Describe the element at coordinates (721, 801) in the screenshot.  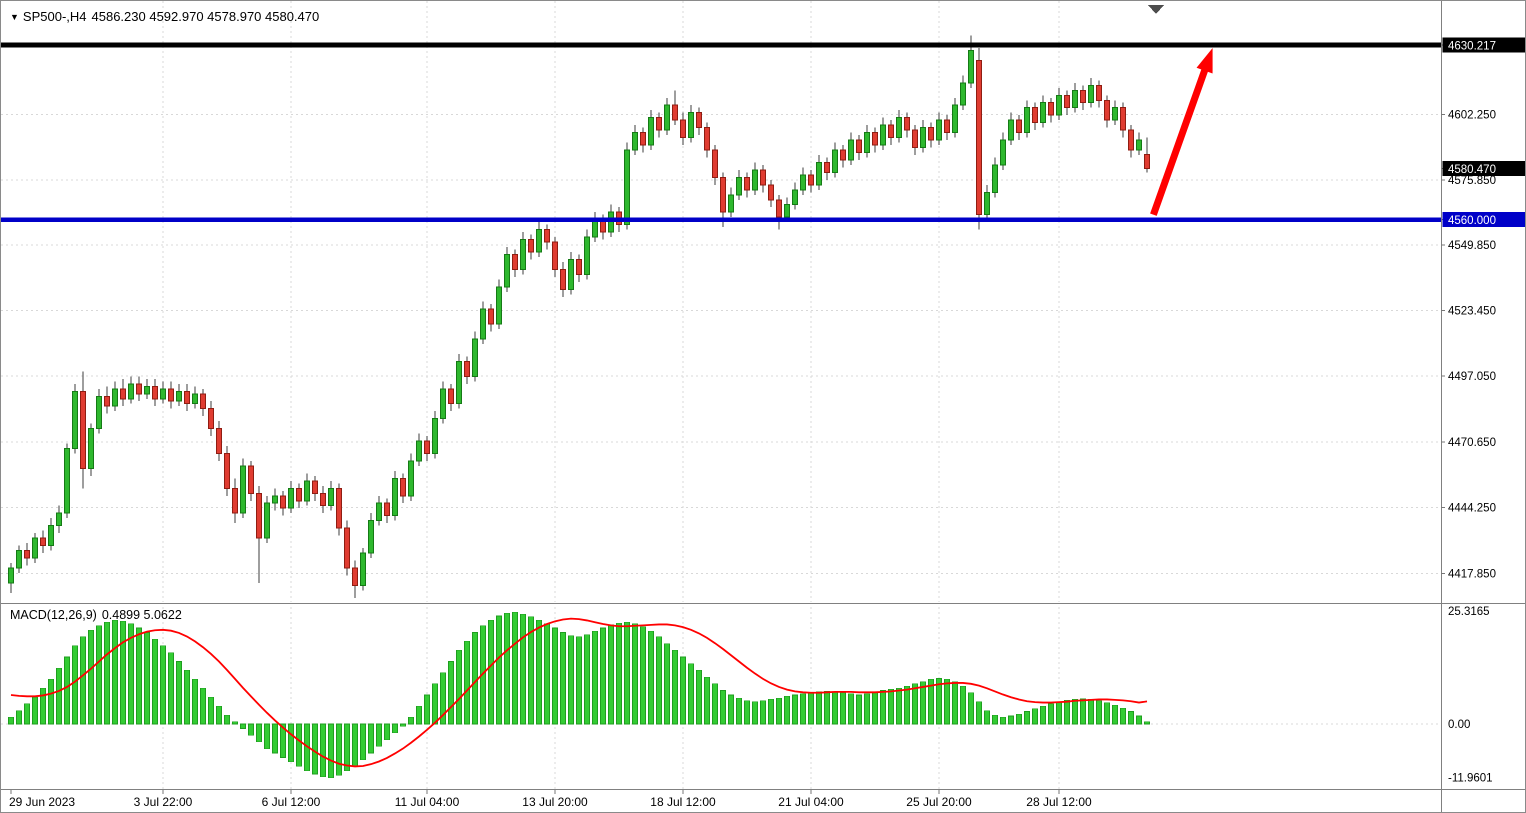
I see `time-scale` at that location.